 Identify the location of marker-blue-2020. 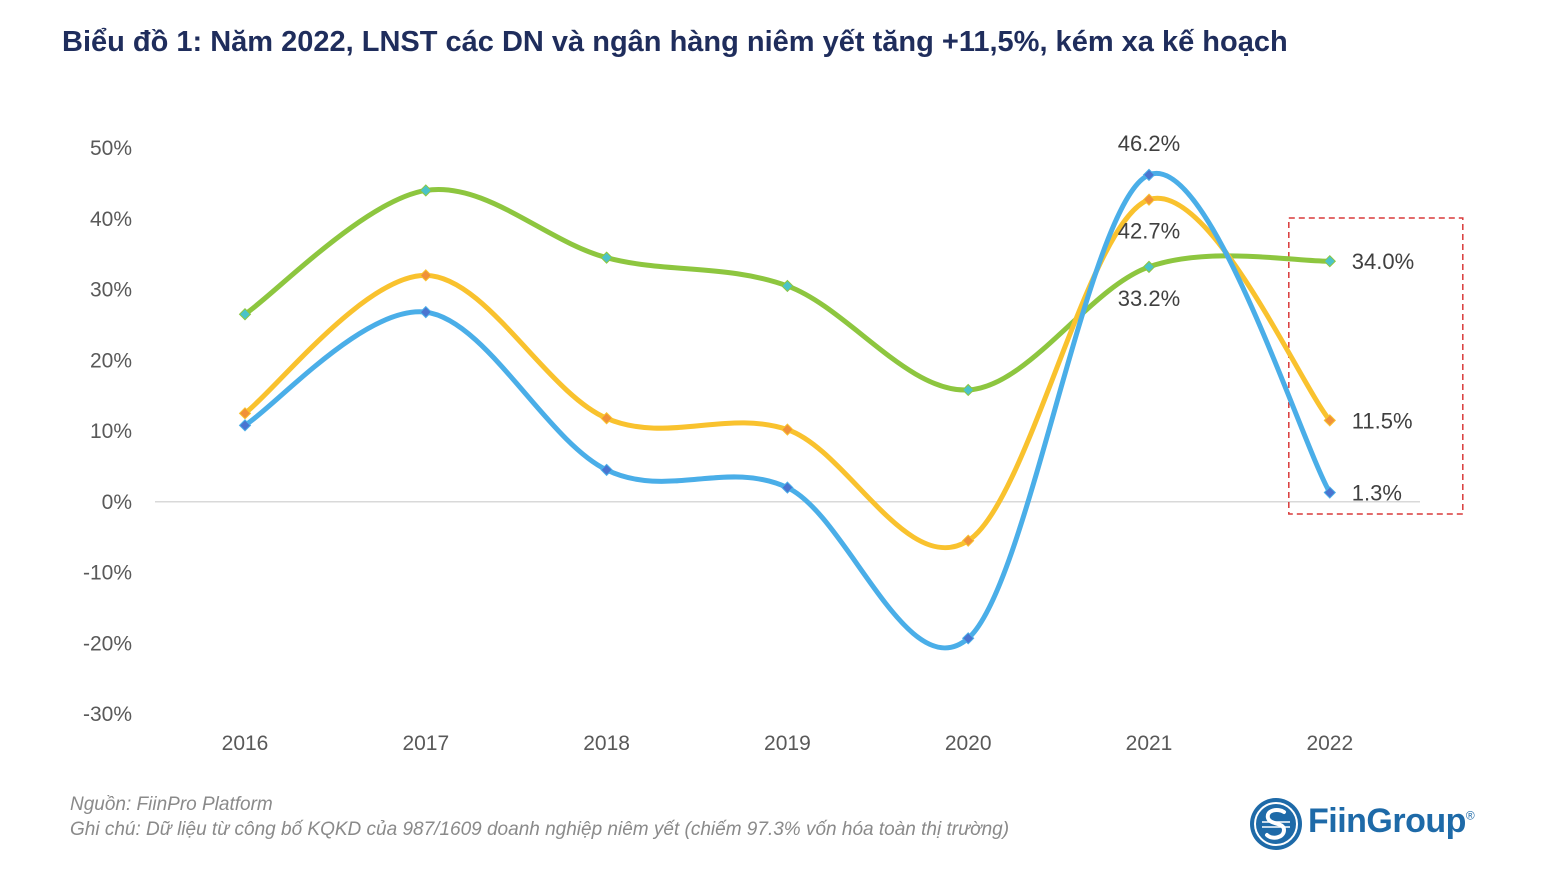
(968, 638).